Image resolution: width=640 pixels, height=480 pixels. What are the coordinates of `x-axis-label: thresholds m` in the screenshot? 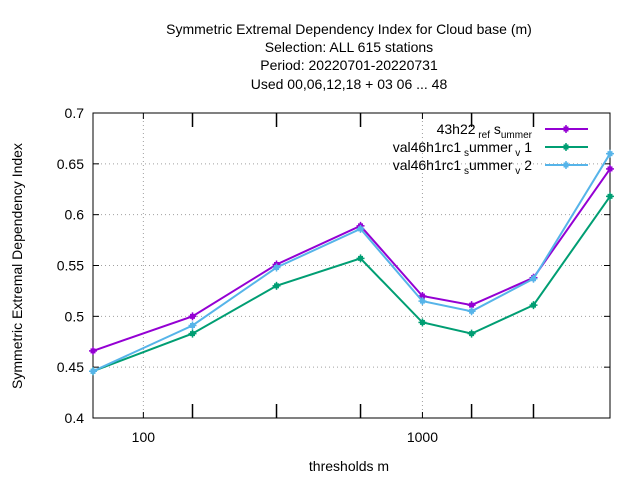 It's located at (349, 466).